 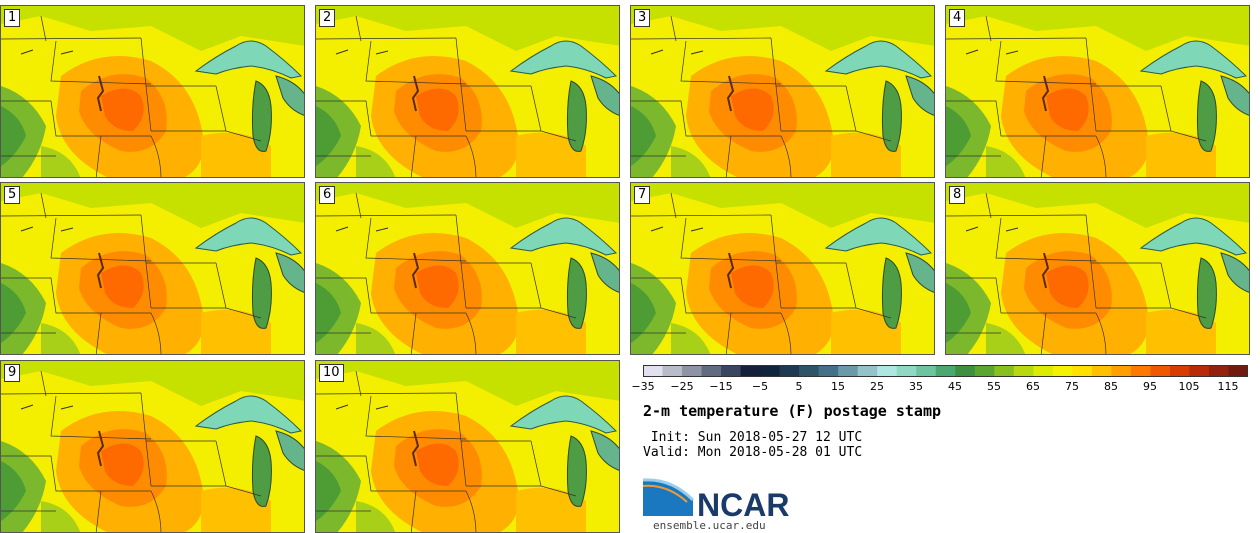 I want to click on colorbar-tick-label: 25, so click(x=877, y=386).